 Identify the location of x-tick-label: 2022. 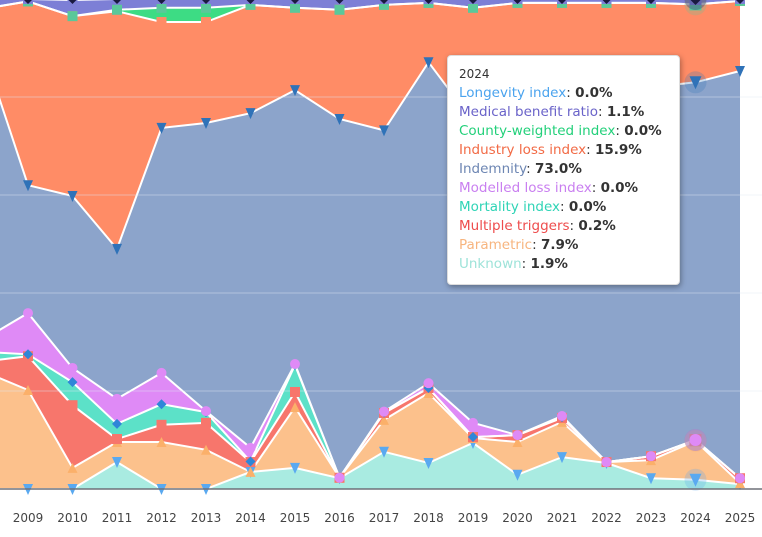
(606, 518).